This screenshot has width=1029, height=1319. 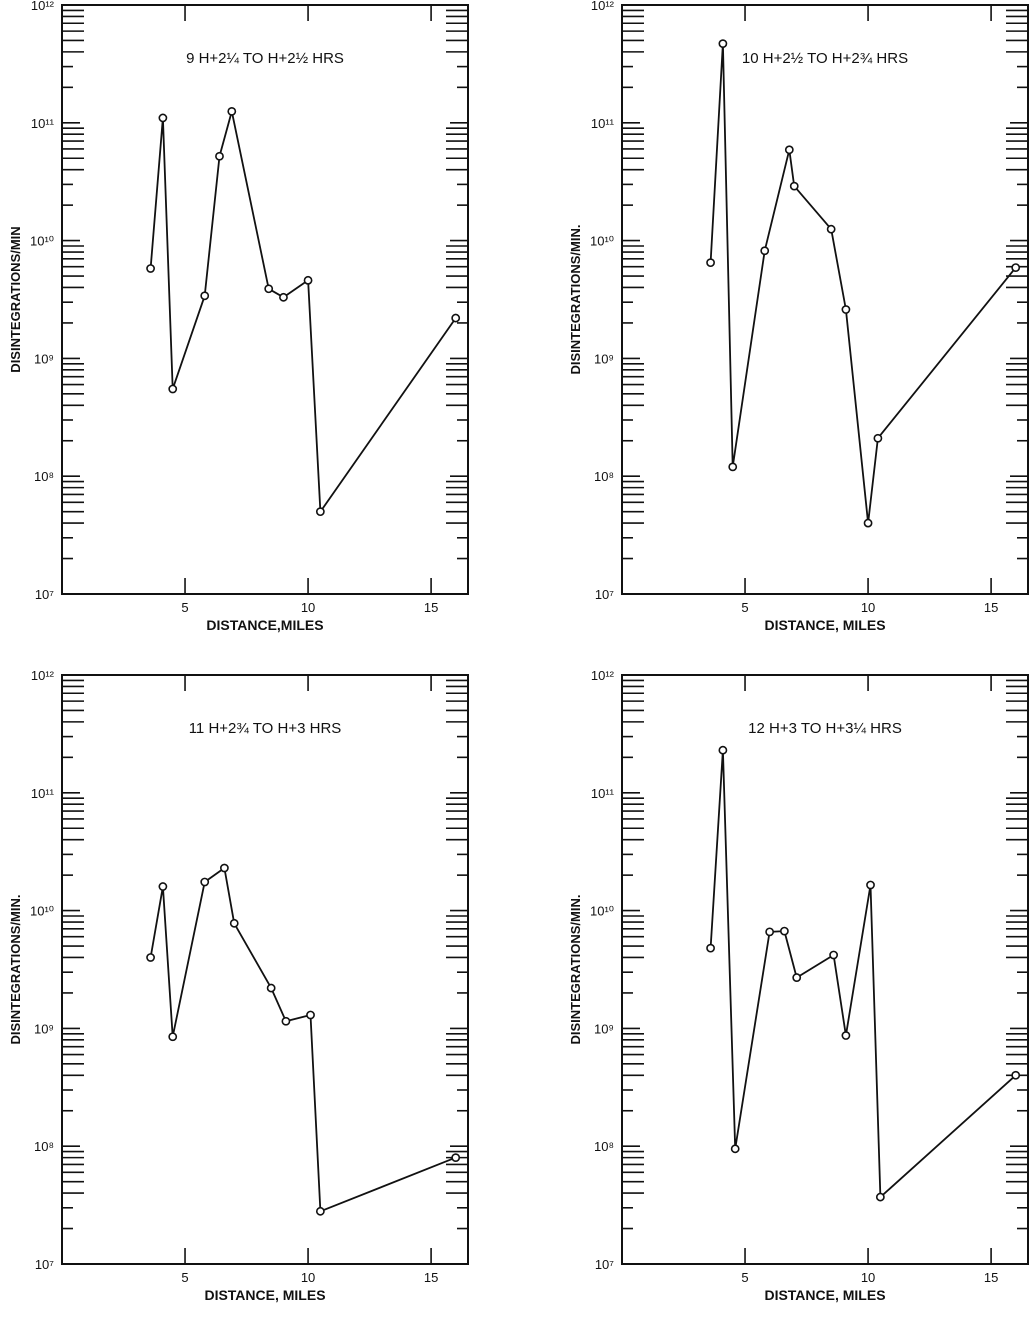 I want to click on chart-title: 9 H+2¼ TO H+2½ HRS, so click(x=265, y=58).